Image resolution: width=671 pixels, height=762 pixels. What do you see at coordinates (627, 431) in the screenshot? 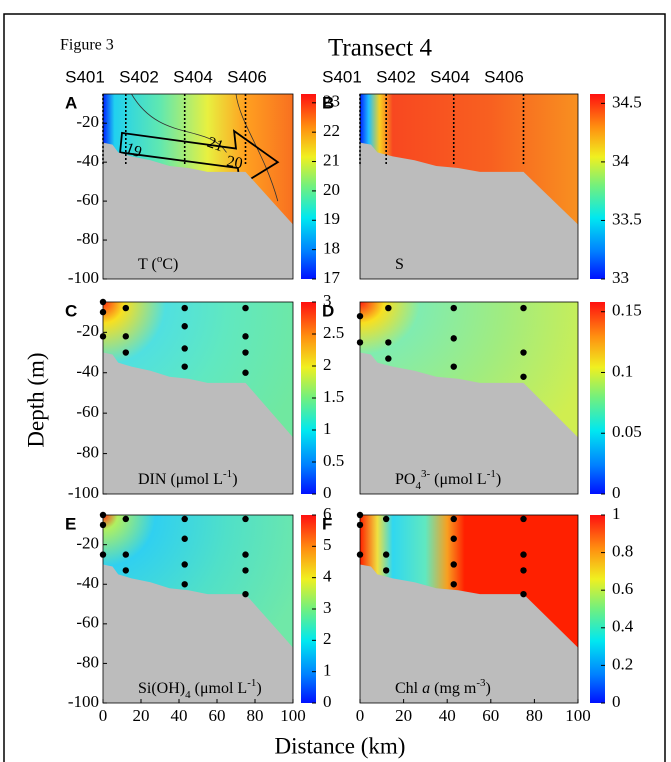
I see `colorbar-tick-label: 0.05` at bounding box center [627, 431].